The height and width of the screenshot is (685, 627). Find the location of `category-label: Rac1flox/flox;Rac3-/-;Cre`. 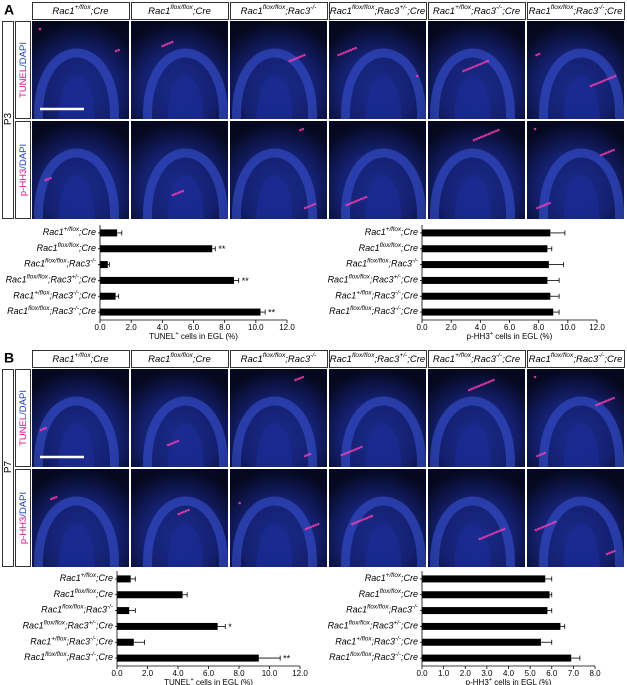

category-label: Rac1flox/flox;Rac3-/-;Cre is located at coordinates (373, 310).